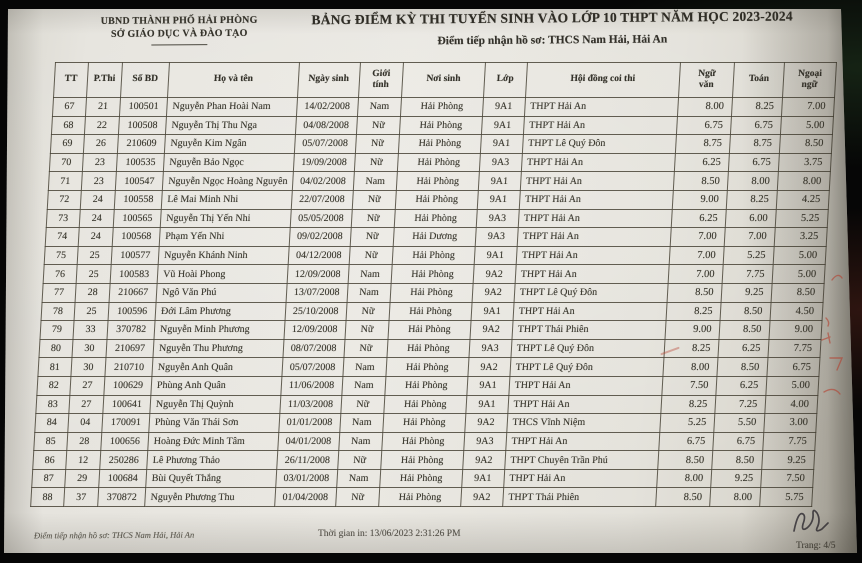  What do you see at coordinates (315, 311) in the screenshot?
I see `cell-ngay-sinh: 25/10/2008` at bounding box center [315, 311].